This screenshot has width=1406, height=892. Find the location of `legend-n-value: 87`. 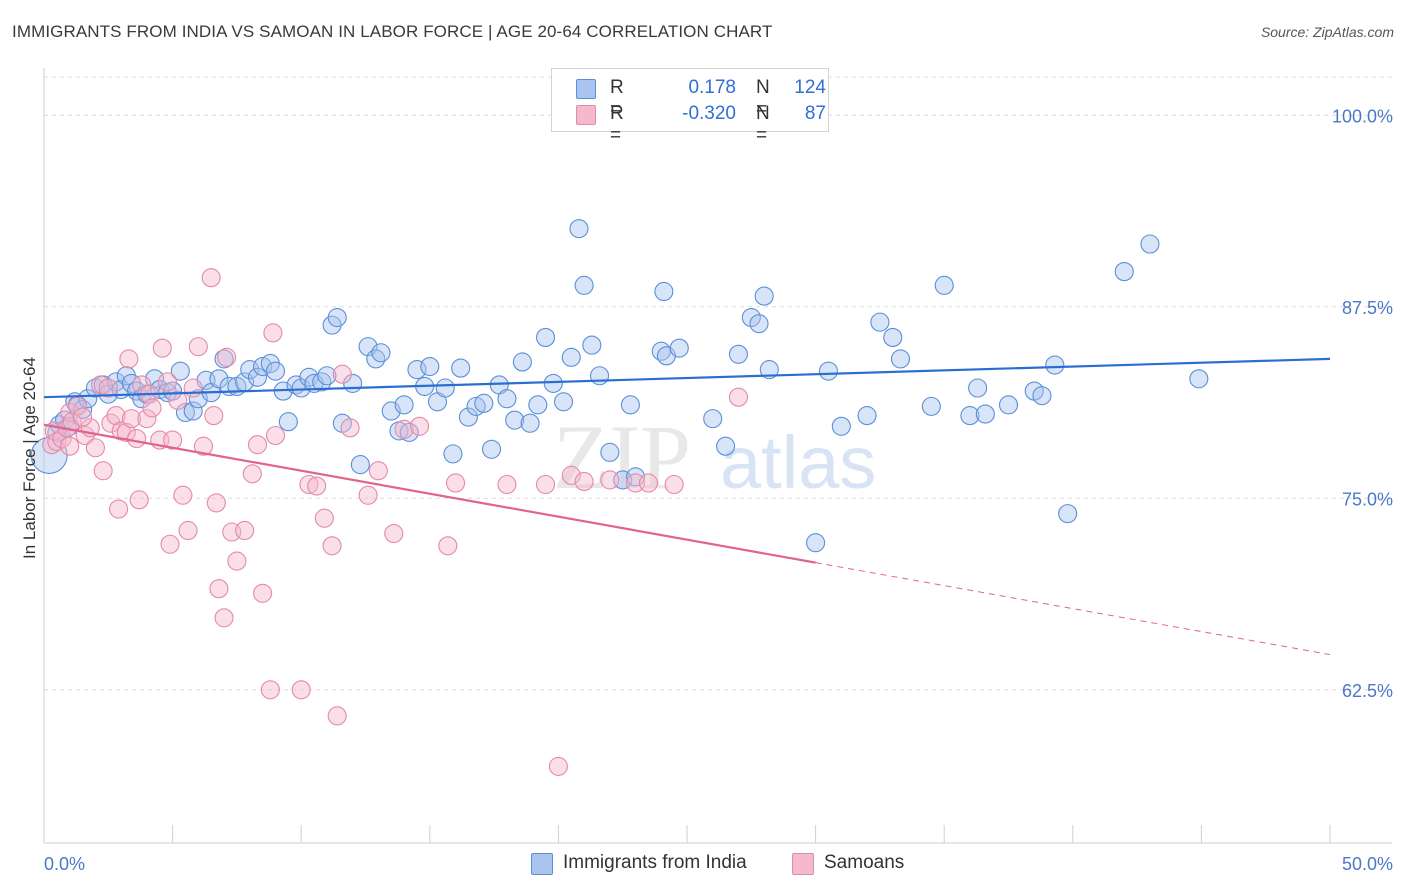

legend-n-value: 87 is located at coordinates (815, 113).